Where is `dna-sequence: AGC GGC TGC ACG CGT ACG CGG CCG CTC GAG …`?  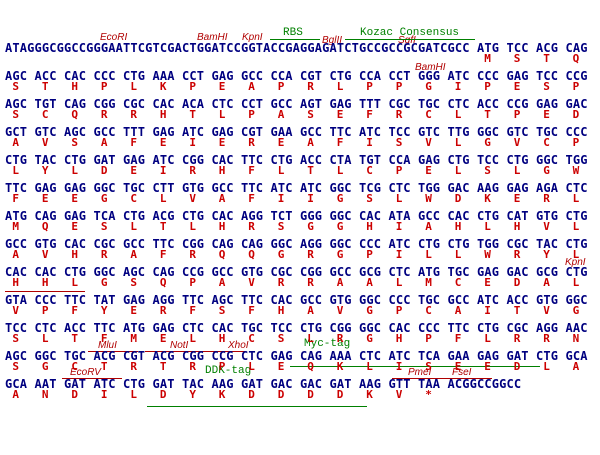
dna-sequence: AGC GGC TGC ACG CGT ACG CGG CCG CTC GAG … is located at coordinates (296, 356).